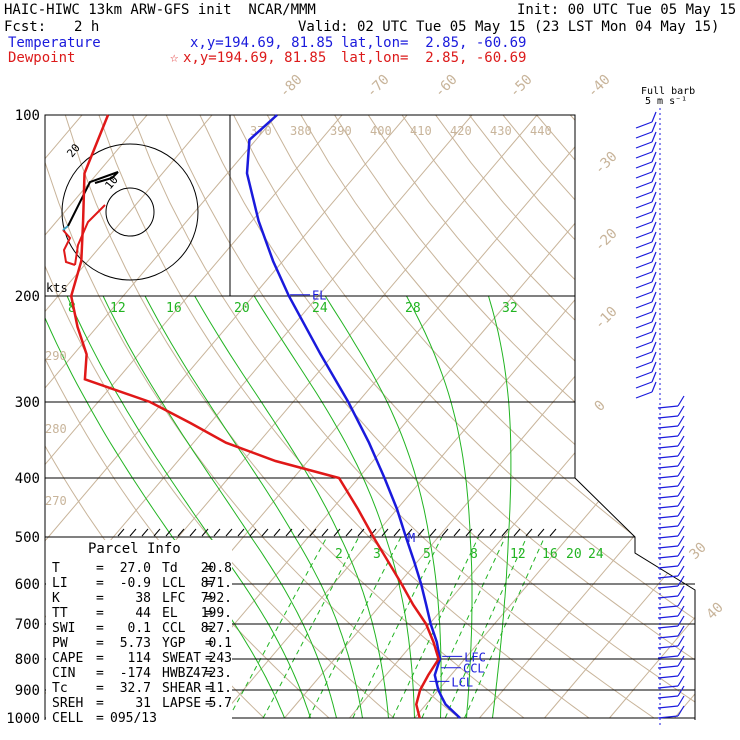  What do you see at coordinates (135, 643) in the screenshot?
I see `parcel-row-value: 5.73` at bounding box center [135, 643].